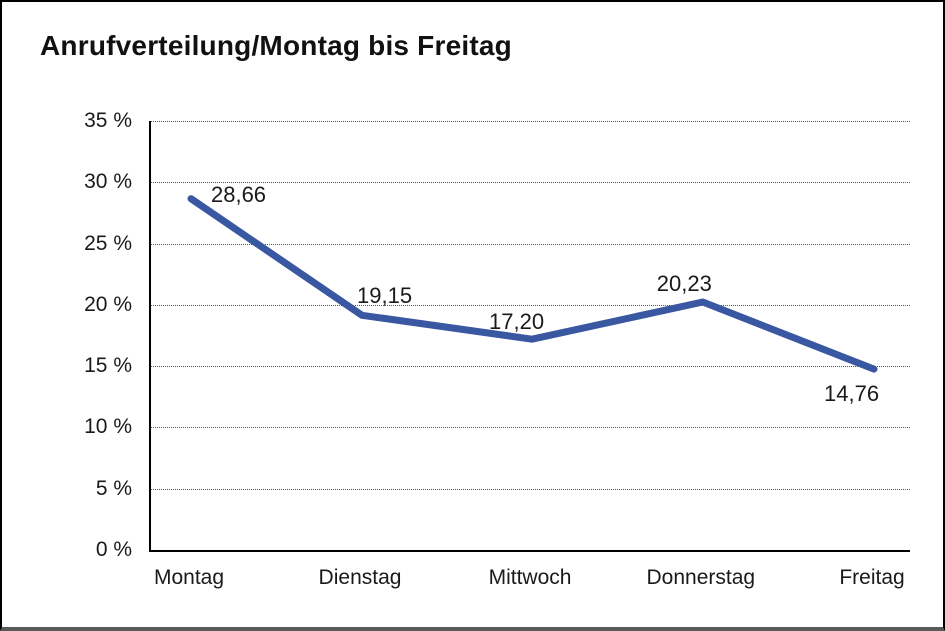 The image size is (945, 631). Describe the element at coordinates (701, 577) in the screenshot. I see `x-axis-tick-label: Donnerstag` at that location.